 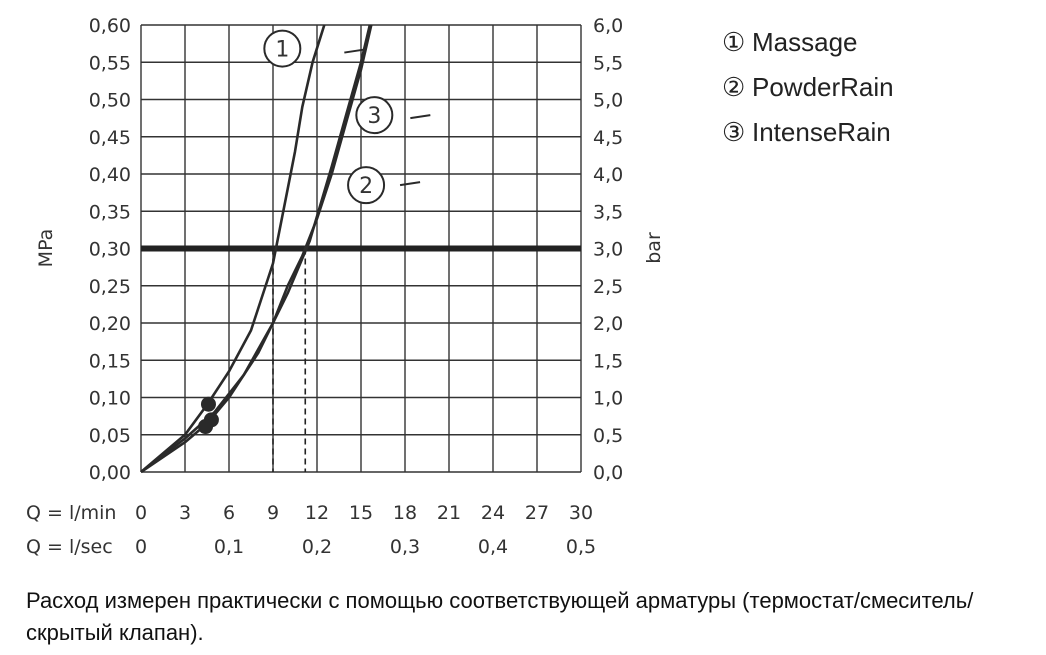 What do you see at coordinates (110, 101) in the screenshot?
I see `y-tick-label-left: 0,50` at bounding box center [110, 101].